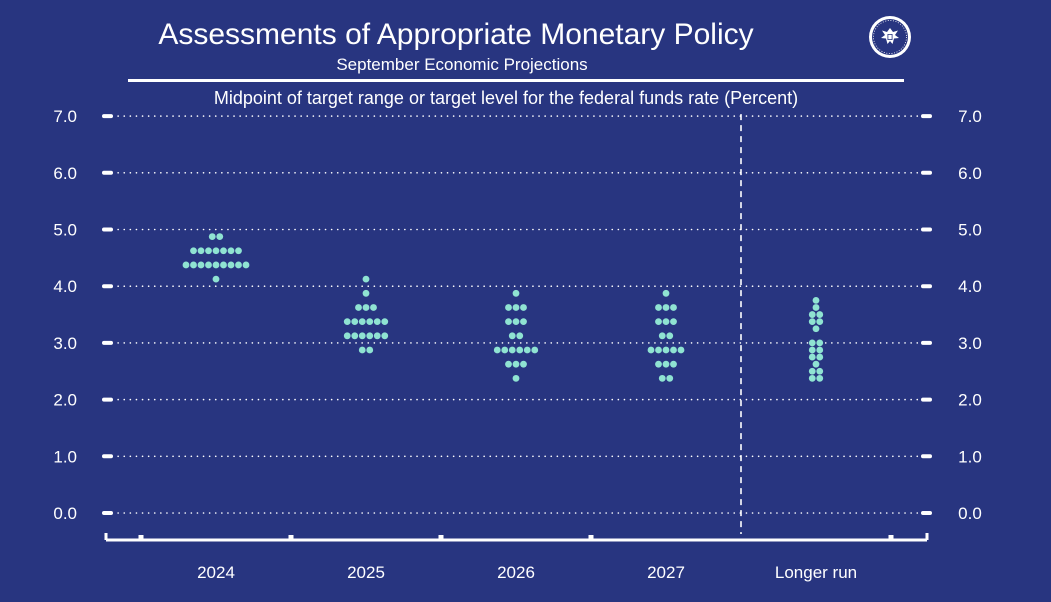 Image resolution: width=1051 pixels, height=602 pixels. Describe the element at coordinates (65, 513) in the screenshot. I see `y-tick-label-left: 0.0` at that location.